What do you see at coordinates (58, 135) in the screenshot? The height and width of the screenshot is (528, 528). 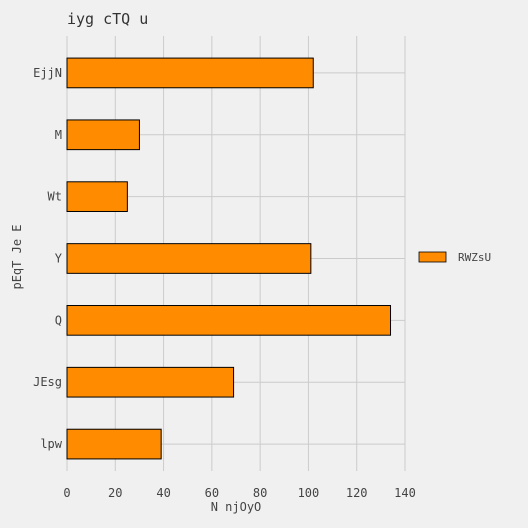 I see `y-tick-label: M` at bounding box center [58, 135].